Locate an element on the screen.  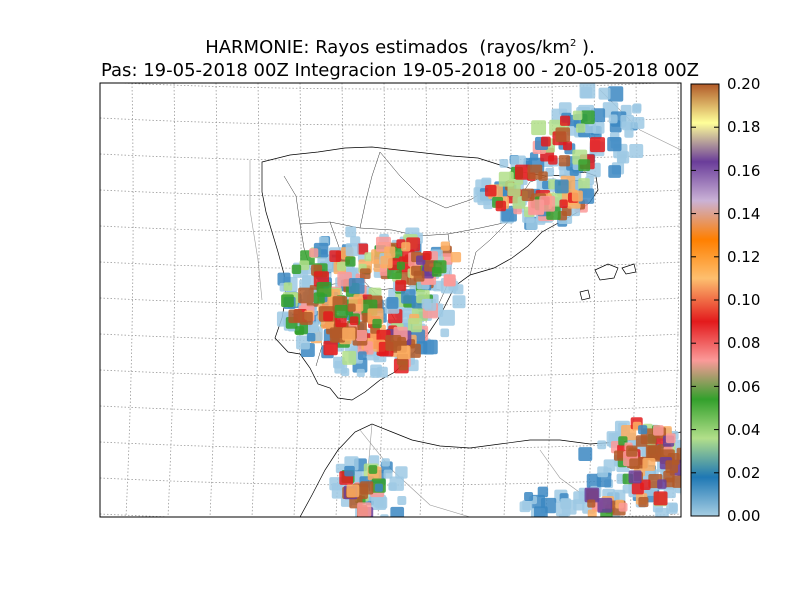
title-superscript: 2 is located at coordinates (573, 43).